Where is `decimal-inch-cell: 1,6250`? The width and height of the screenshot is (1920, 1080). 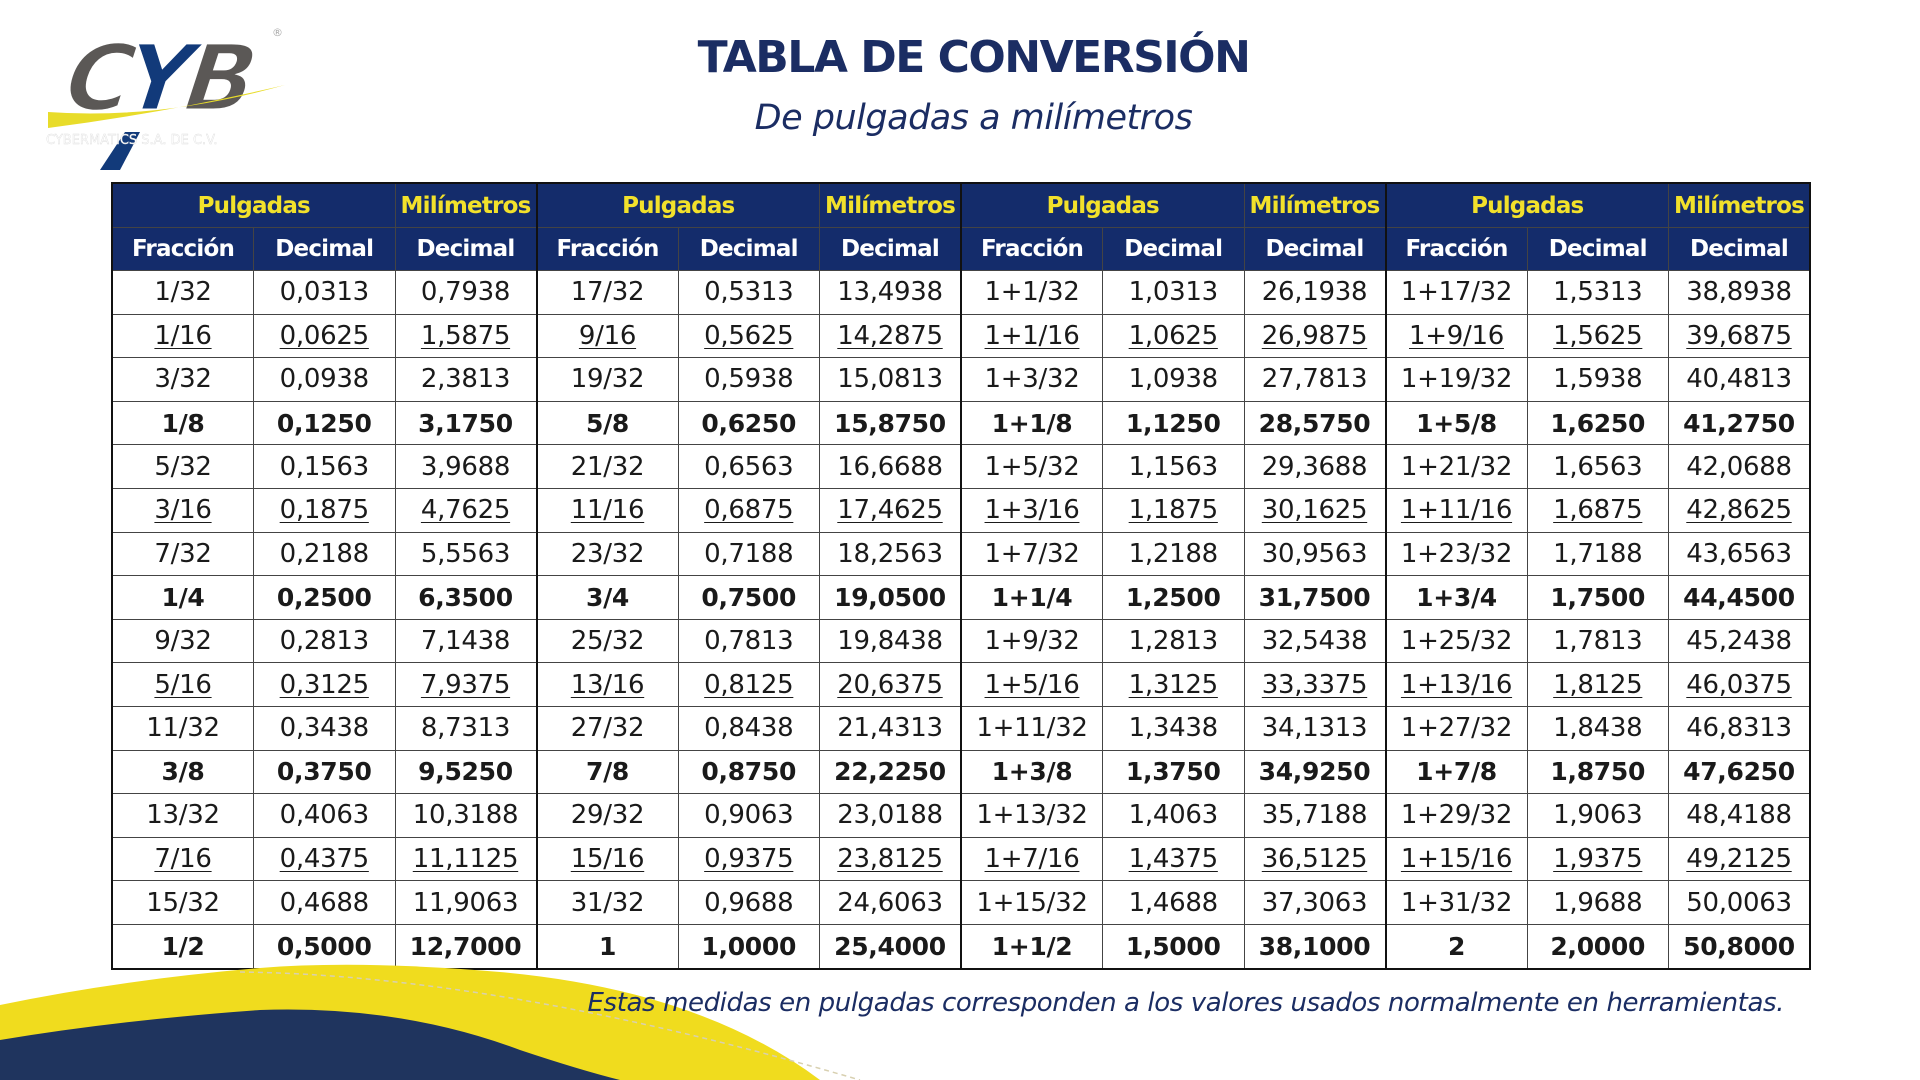 decimal-inch-cell: 1,6250 is located at coordinates (1597, 423).